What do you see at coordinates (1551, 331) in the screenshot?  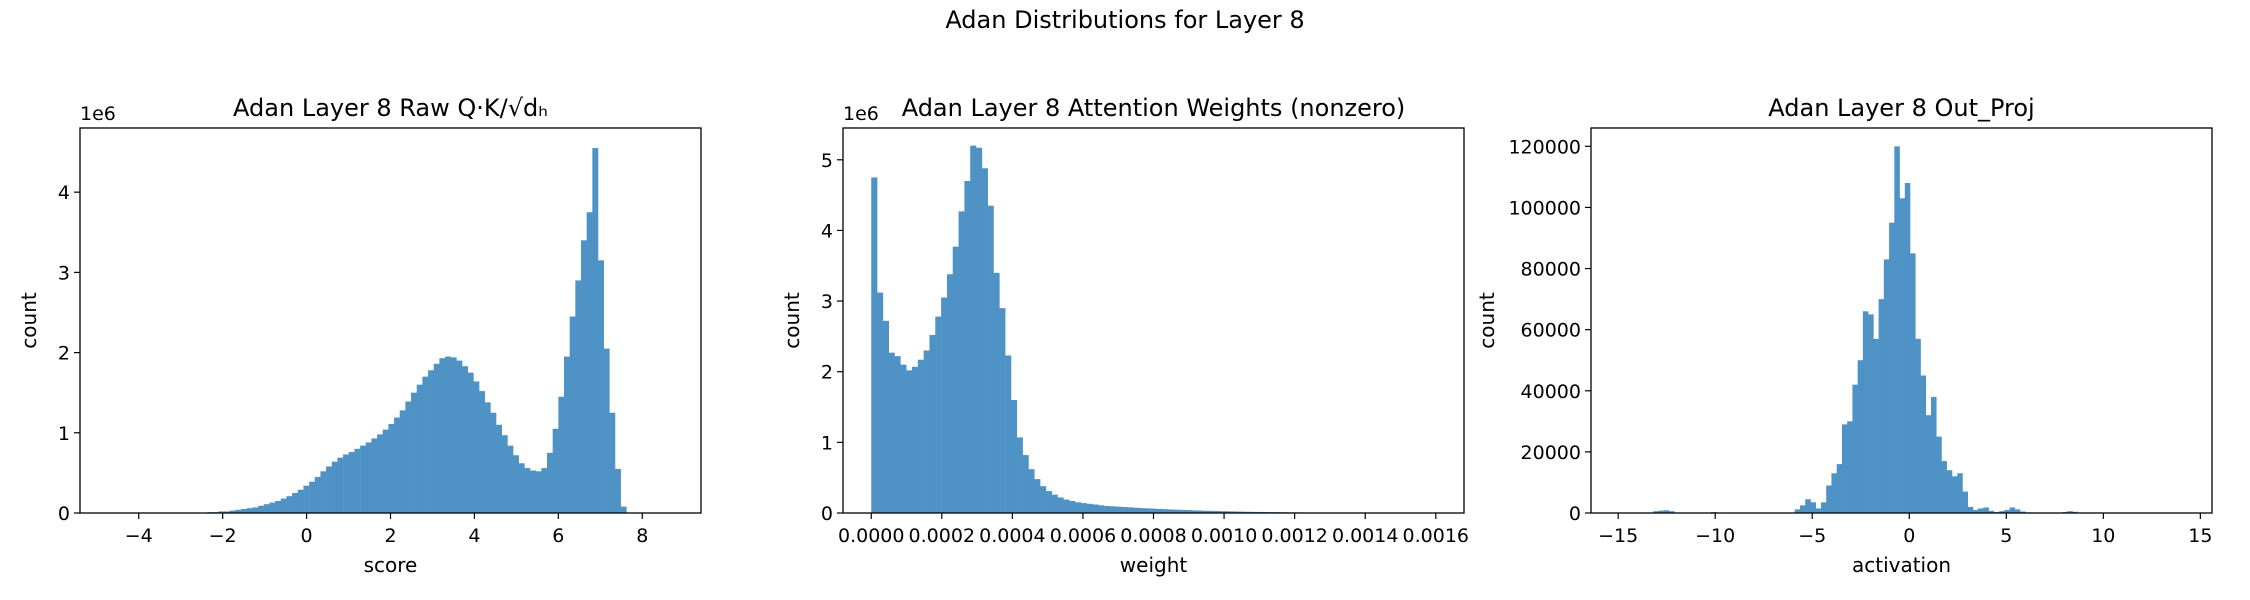 I see `y-tick-label: 60000` at bounding box center [1551, 331].